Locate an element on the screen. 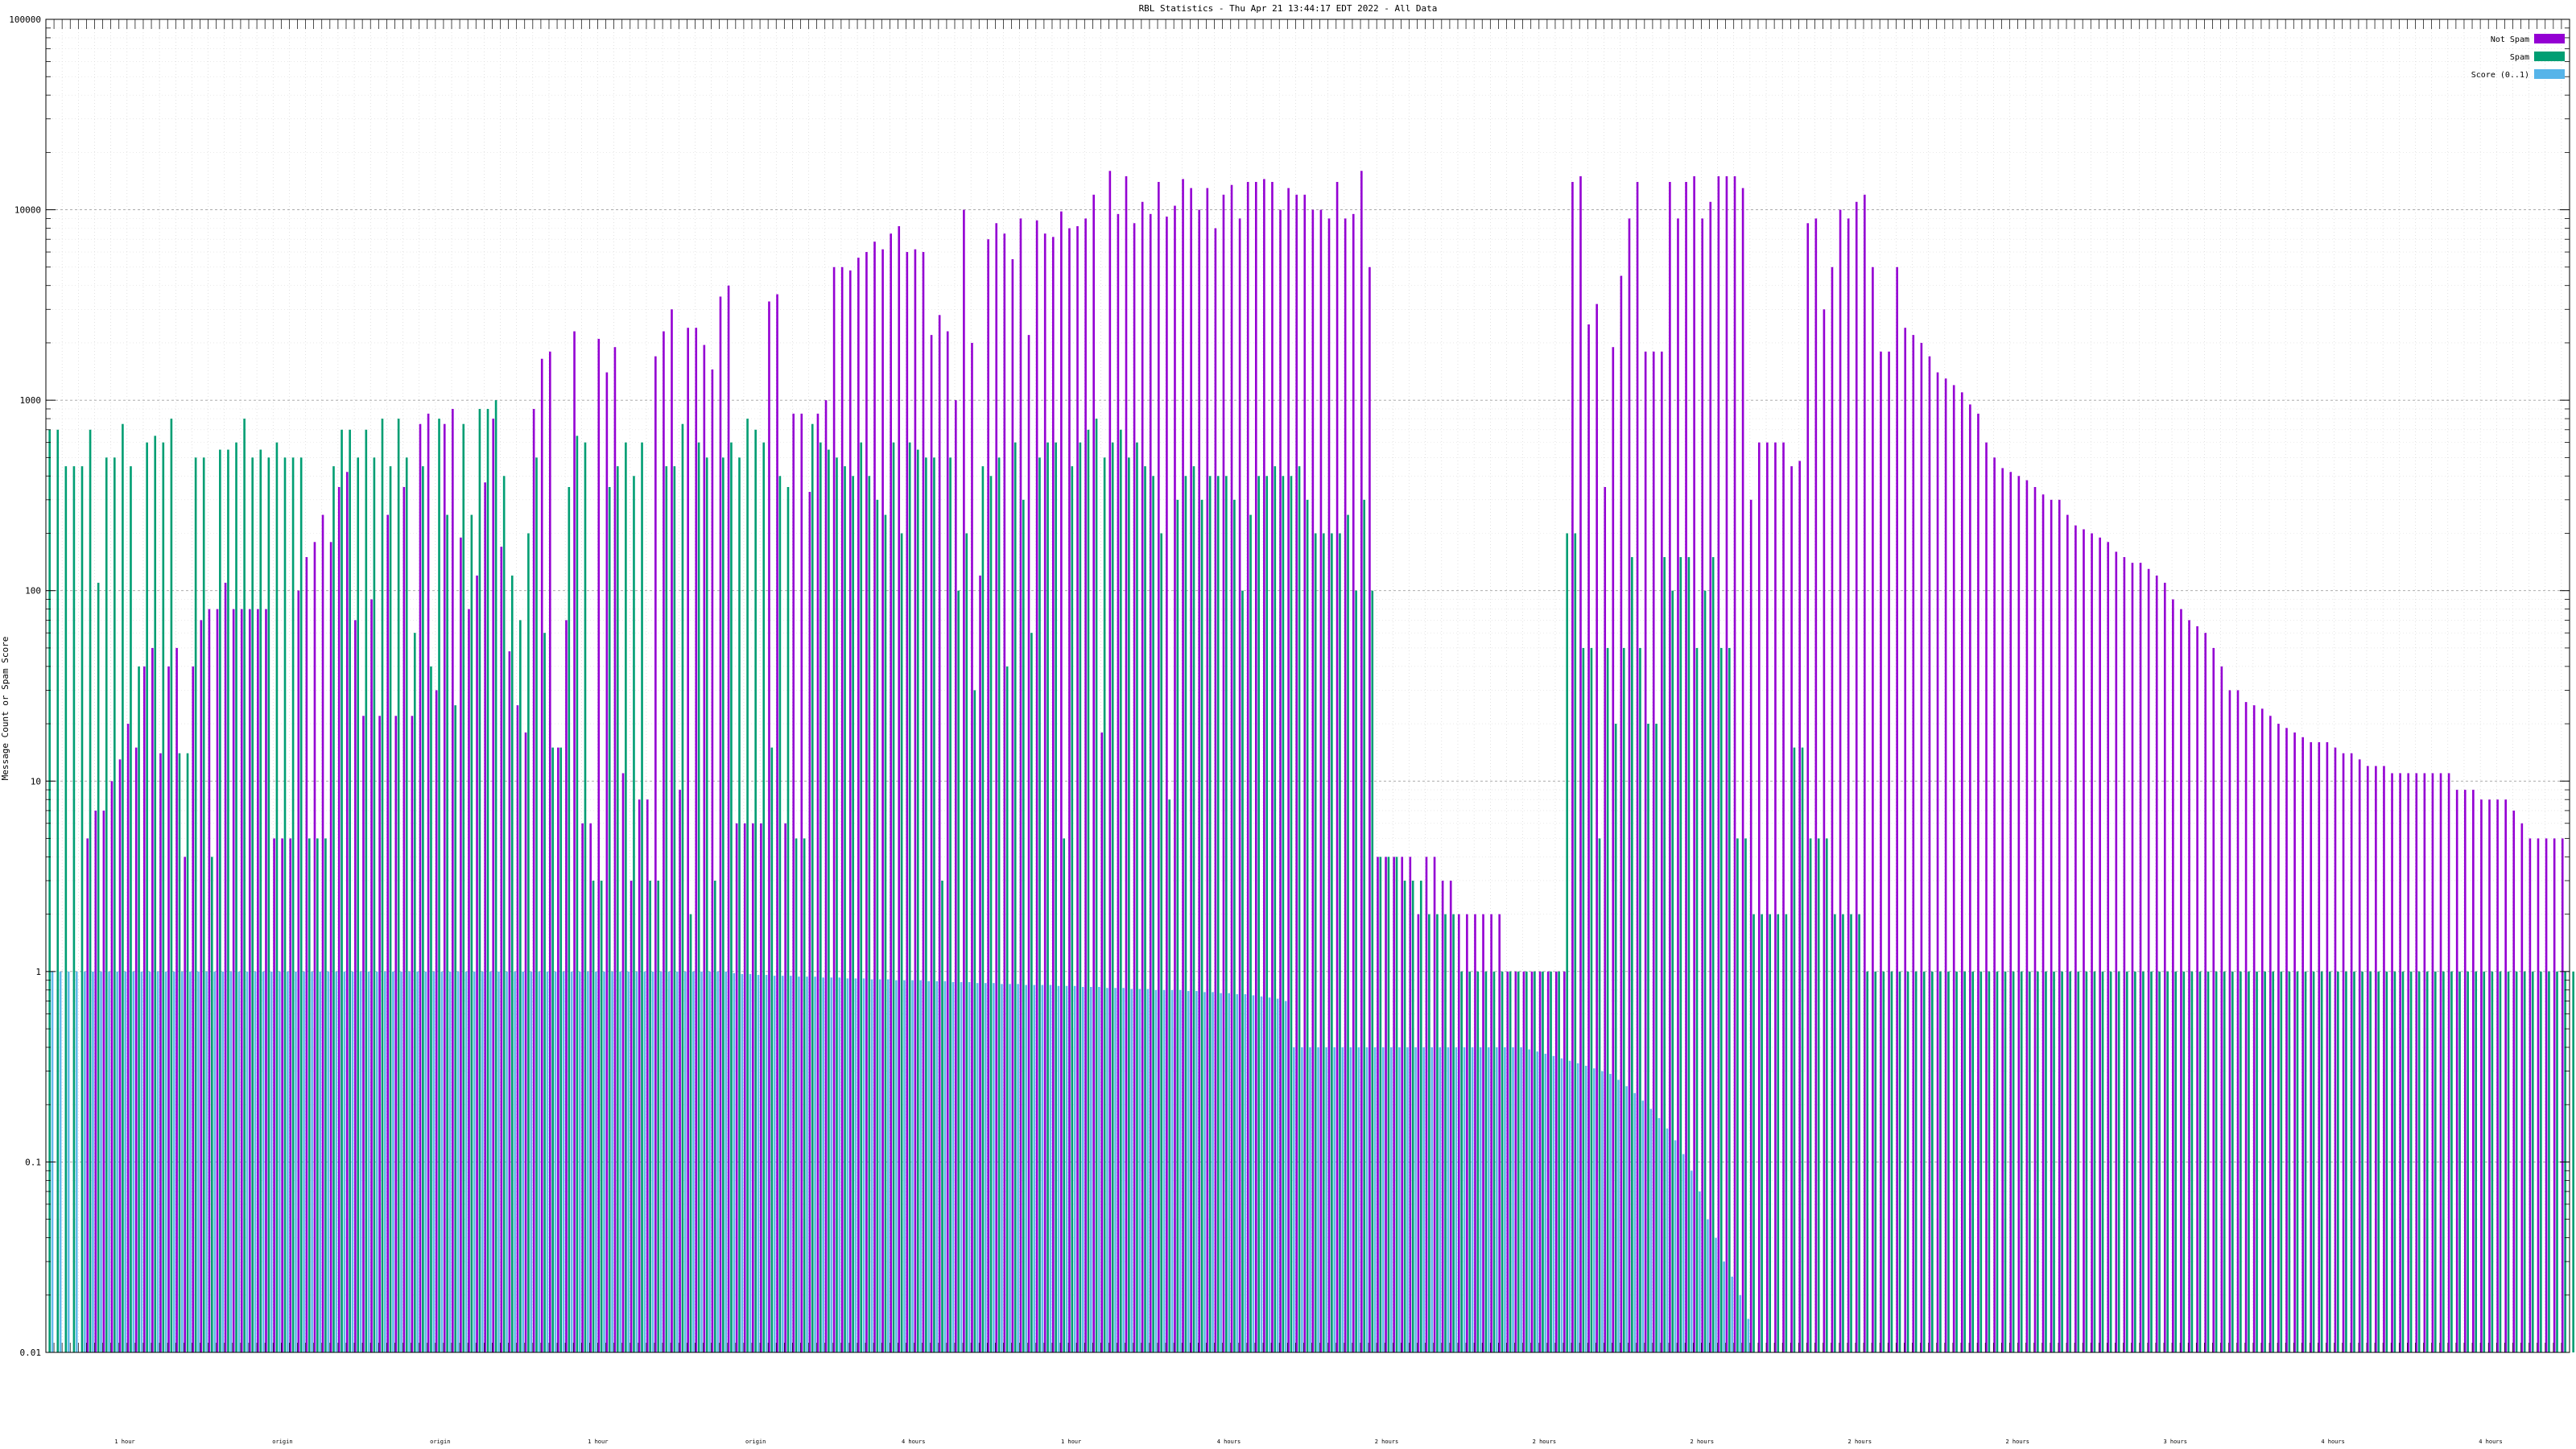 The width and height of the screenshot is (2576, 1449). legend-swatch is located at coordinates (2549, 74).